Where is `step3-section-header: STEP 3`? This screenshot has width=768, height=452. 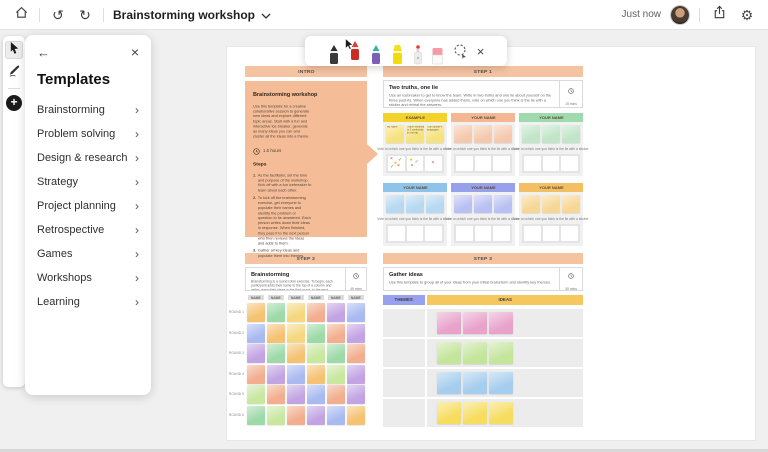
step3-section-header: STEP 3 is located at coordinates (483, 258).